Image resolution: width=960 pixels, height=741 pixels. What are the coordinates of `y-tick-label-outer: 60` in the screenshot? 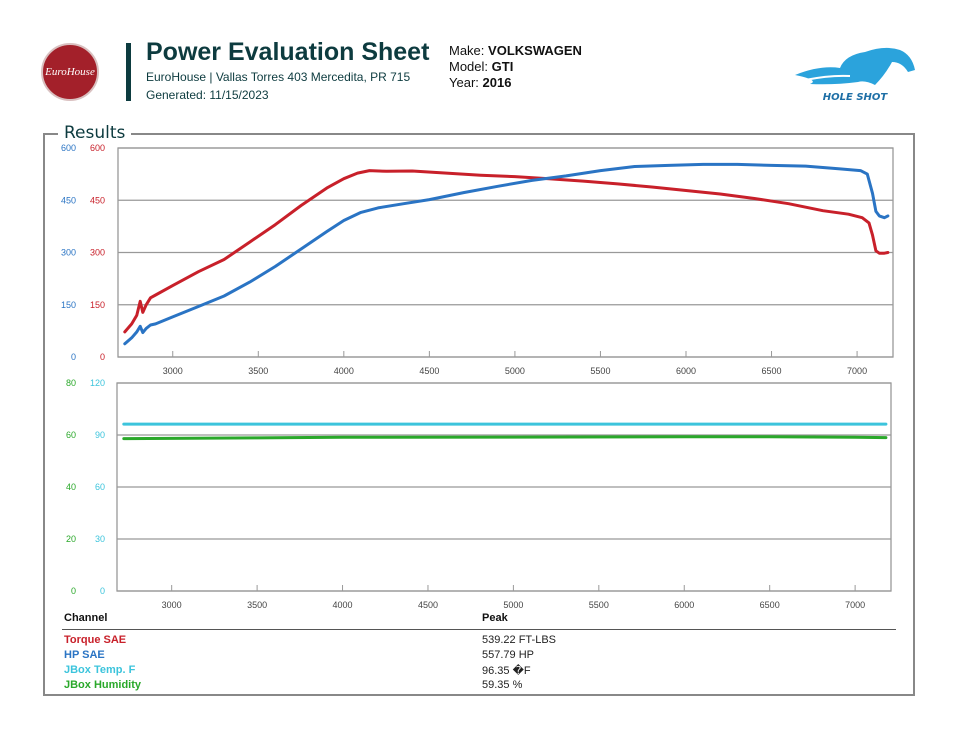 It's located at (71, 435).